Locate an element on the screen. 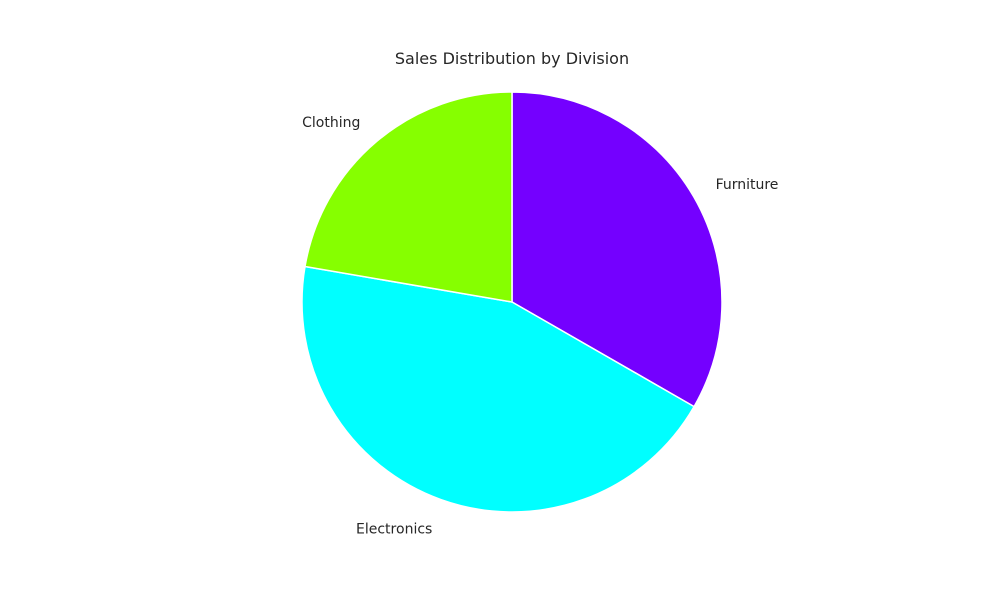 The height and width of the screenshot is (600, 1000). slice-label-clothing: Clothing is located at coordinates (331, 123).